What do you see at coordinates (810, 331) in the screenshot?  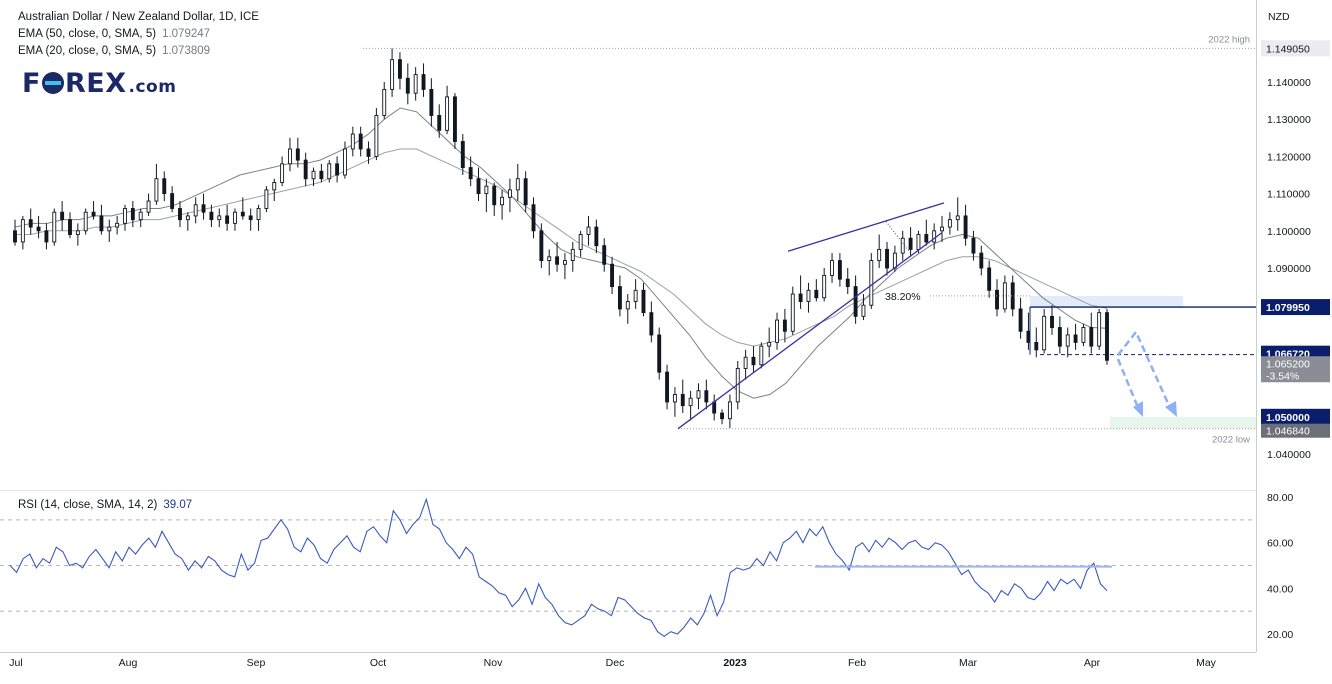 I see `wedge-lower-line` at bounding box center [810, 331].